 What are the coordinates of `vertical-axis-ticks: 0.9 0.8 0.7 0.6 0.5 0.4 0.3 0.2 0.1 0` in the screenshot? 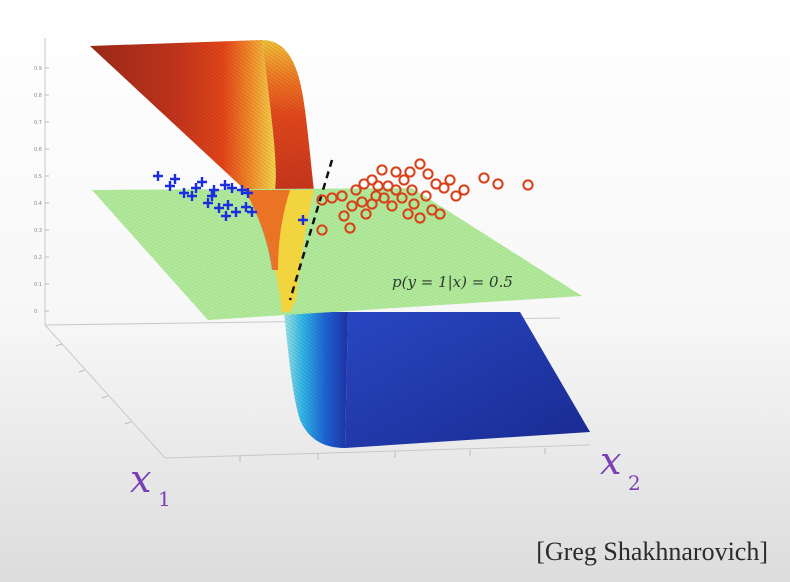 It's located at (41, 190).